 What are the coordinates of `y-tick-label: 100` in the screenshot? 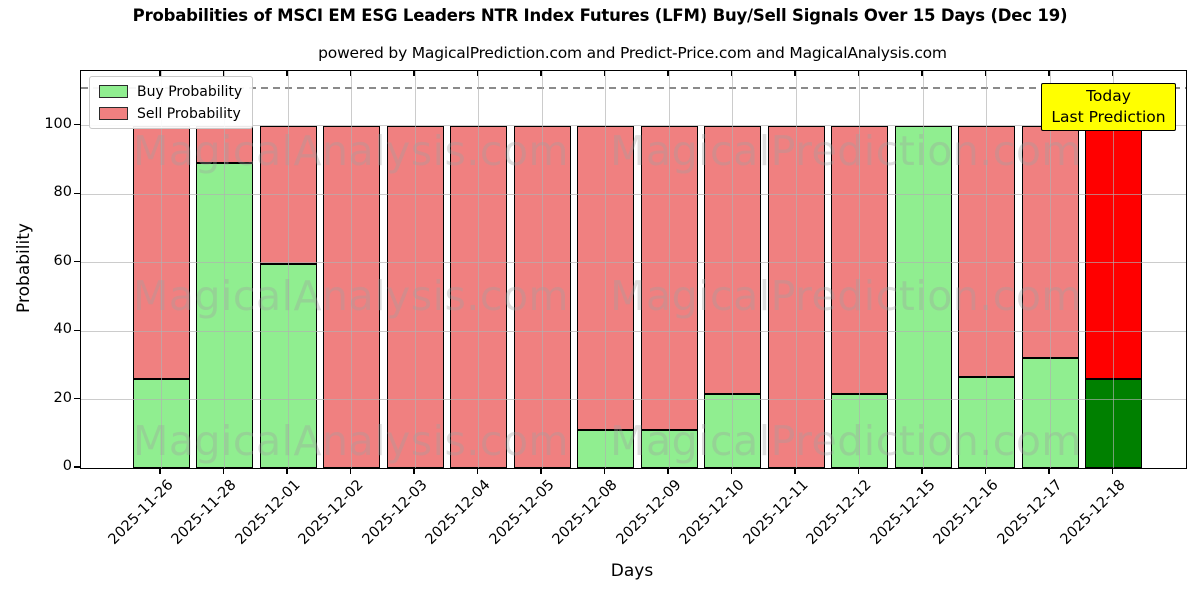 It's located at (58, 123).